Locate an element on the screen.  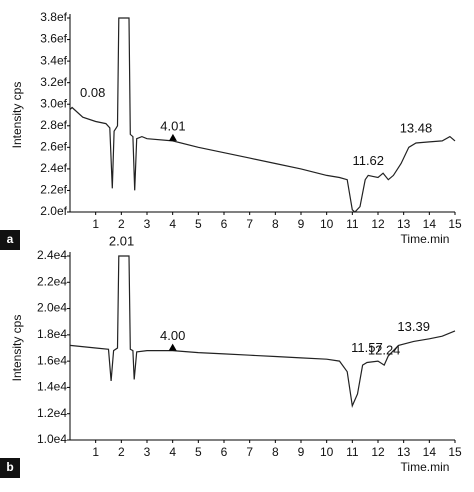
y-tick-label: 3.0ef is located at coordinates (53, 103).